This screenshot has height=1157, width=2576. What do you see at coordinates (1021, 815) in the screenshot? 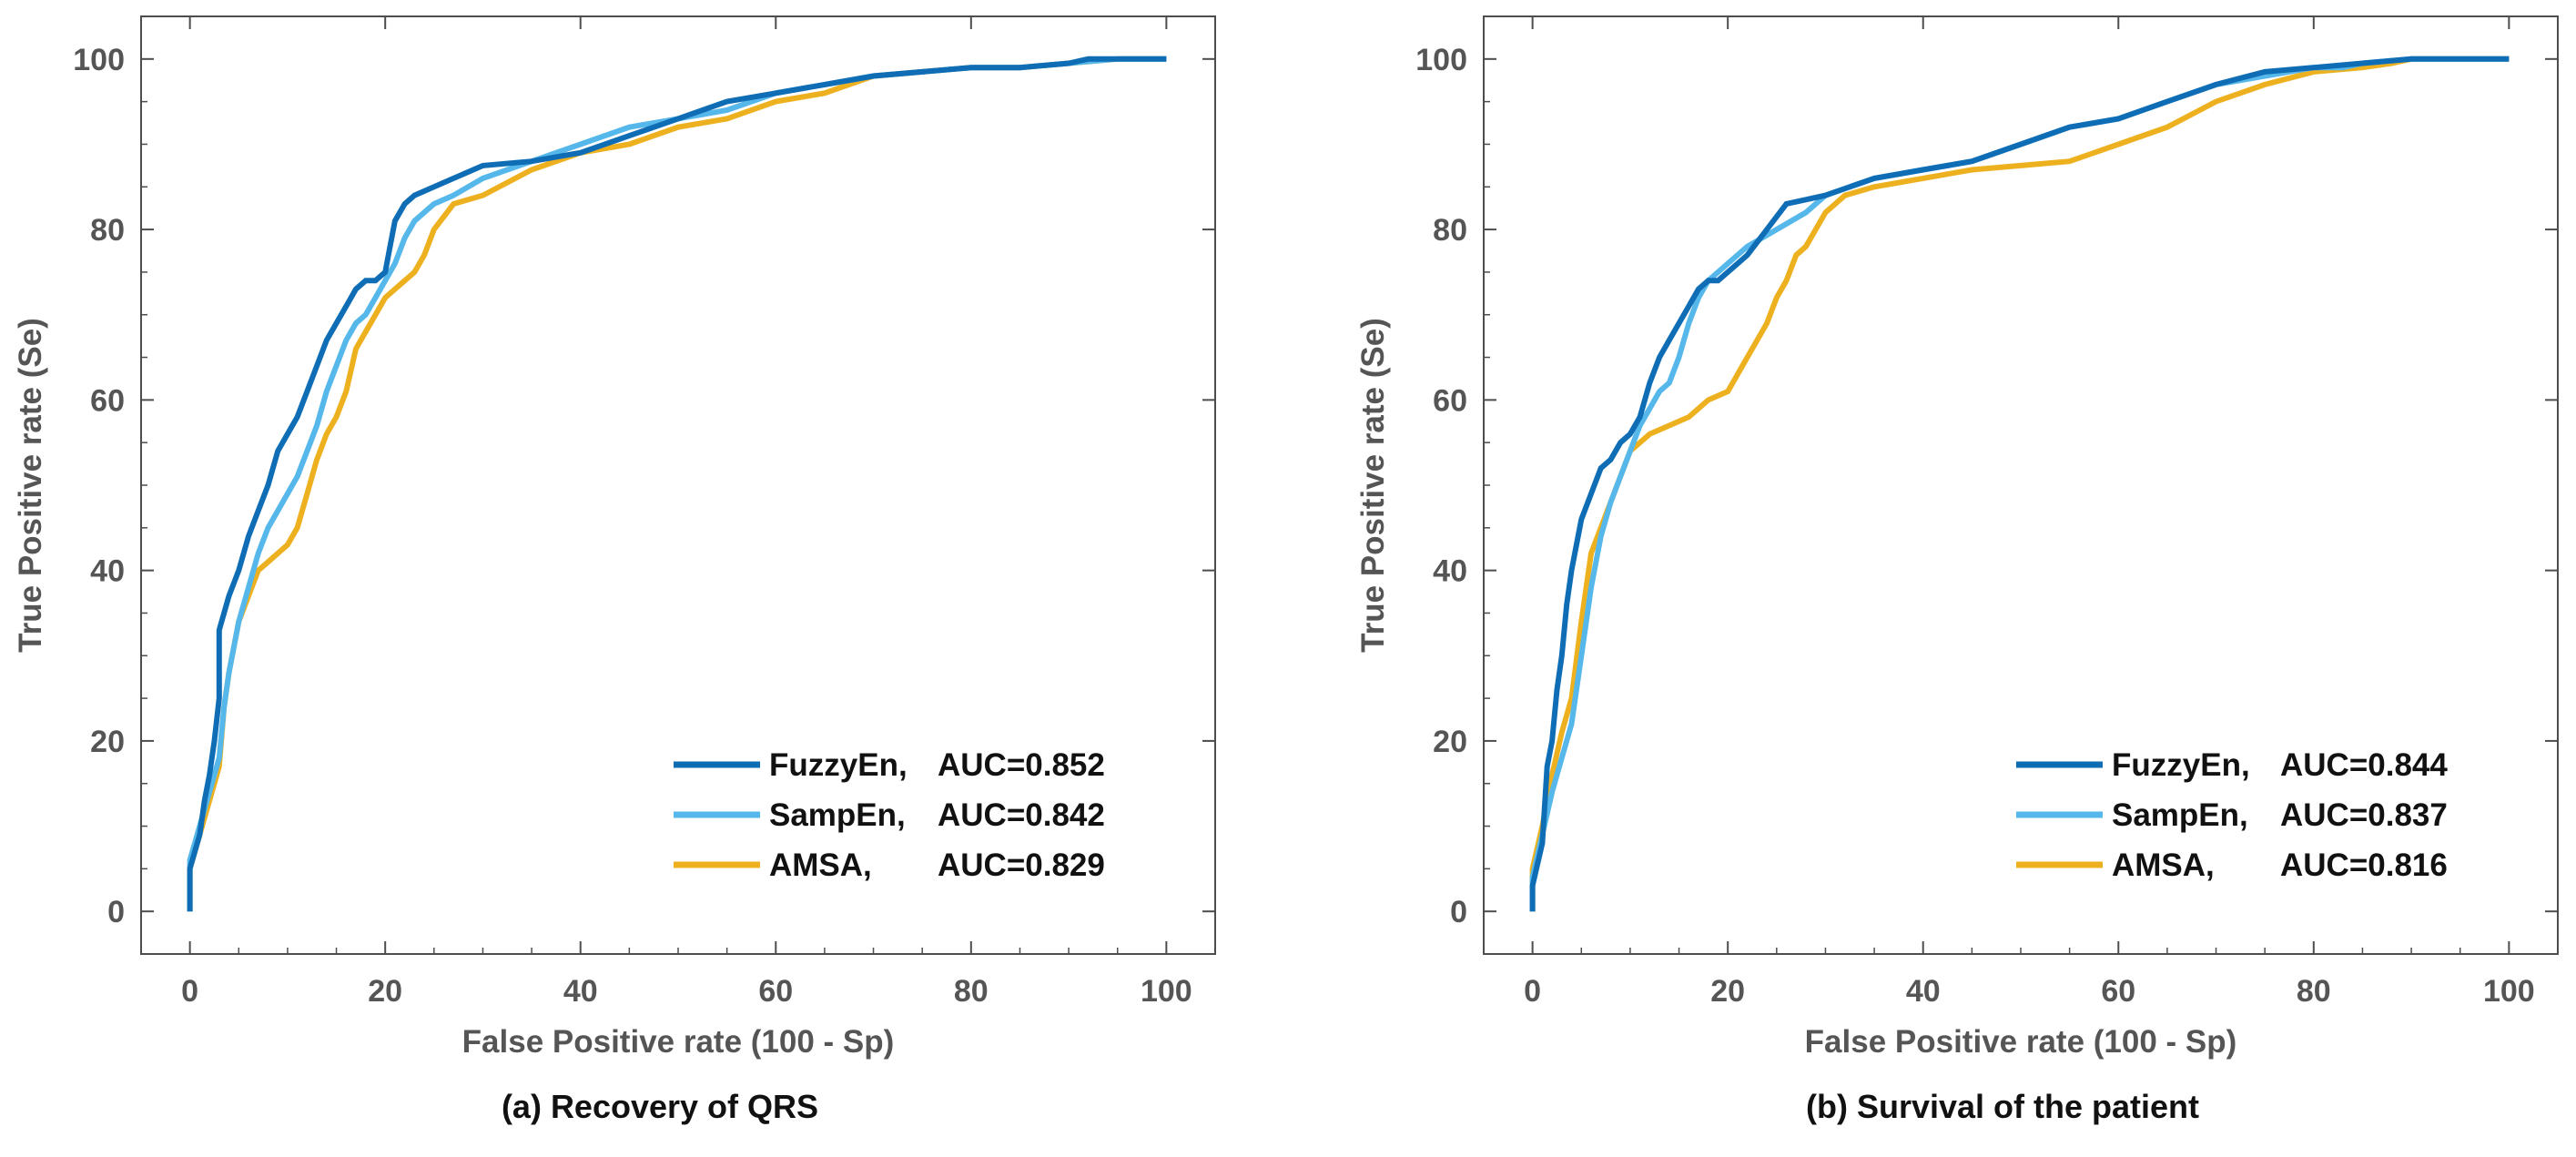
I see `legend-auc-sampen: AUC=0.842` at bounding box center [1021, 815].